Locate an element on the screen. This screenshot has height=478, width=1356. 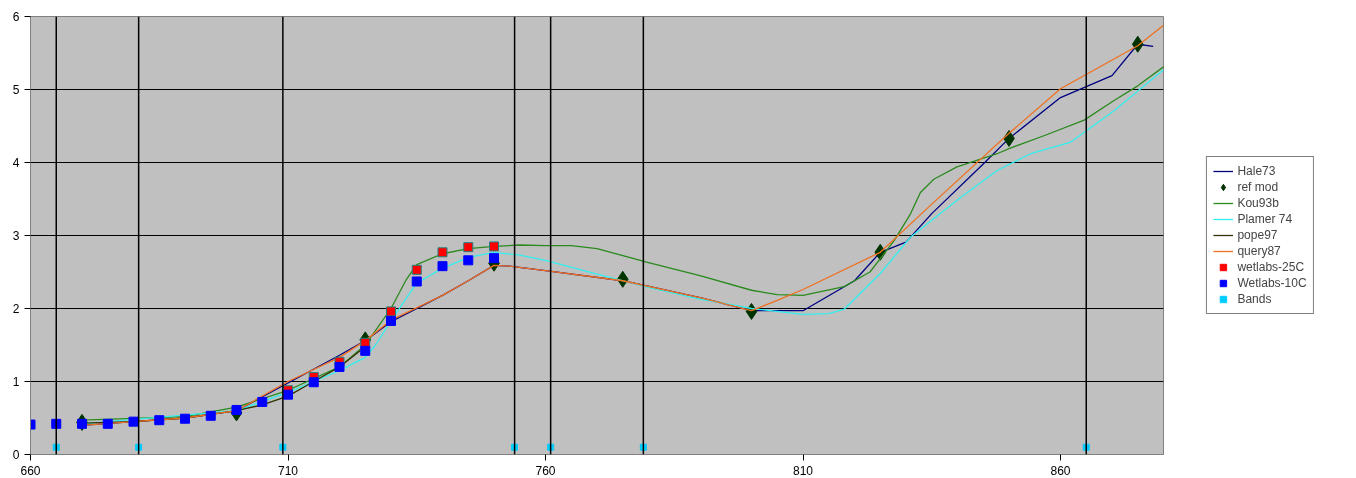
legend-label: Kou93b is located at coordinates (1258, 203).